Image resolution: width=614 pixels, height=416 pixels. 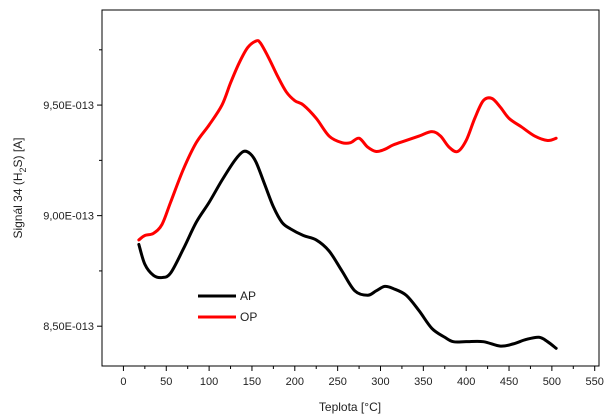 What do you see at coordinates (350, 407) in the screenshot?
I see `x-axis-title: Teplota [°C]` at bounding box center [350, 407].